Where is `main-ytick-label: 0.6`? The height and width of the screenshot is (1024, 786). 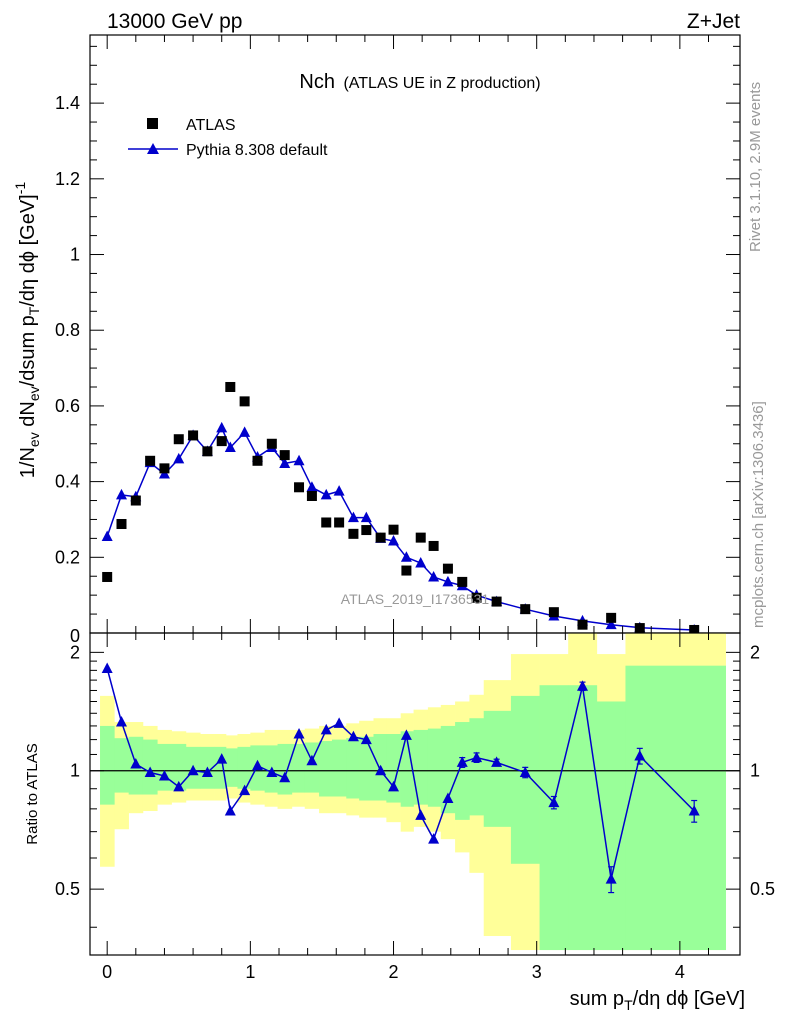 main-ytick-label: 0.6 is located at coordinates (67, 406).